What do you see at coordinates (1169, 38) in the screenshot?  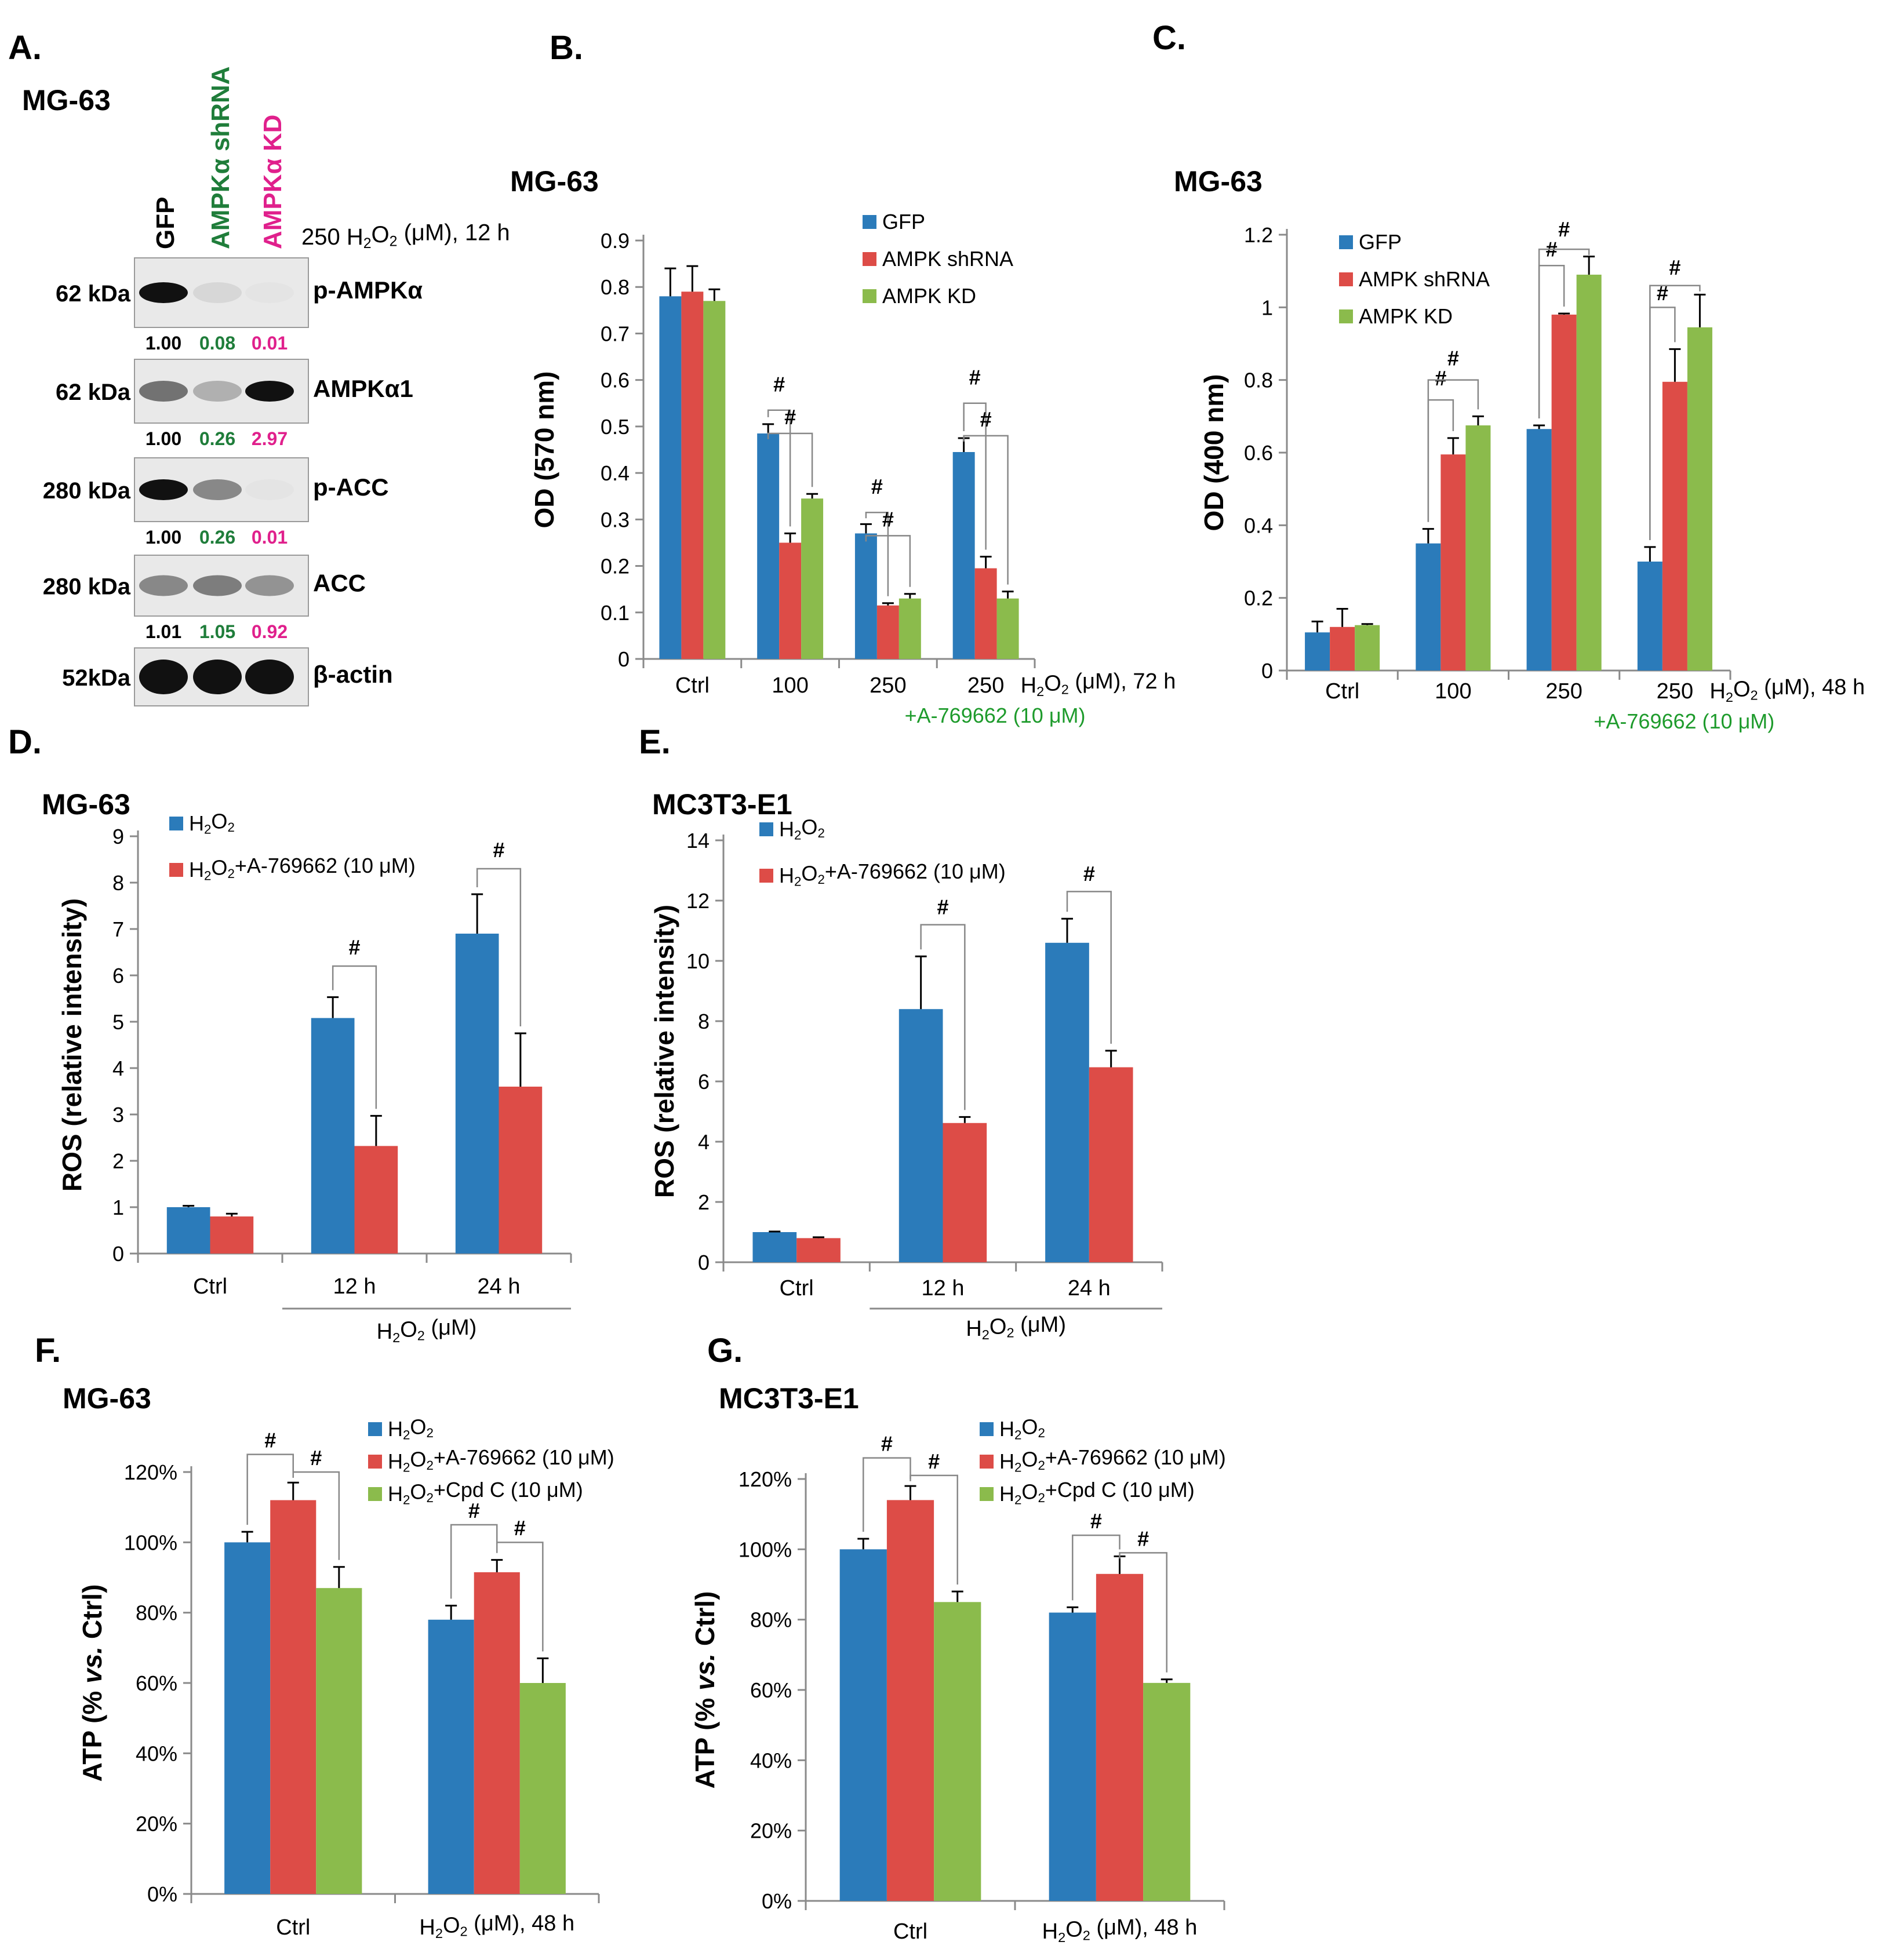 I see `panel-label-c: C.` at bounding box center [1169, 38].